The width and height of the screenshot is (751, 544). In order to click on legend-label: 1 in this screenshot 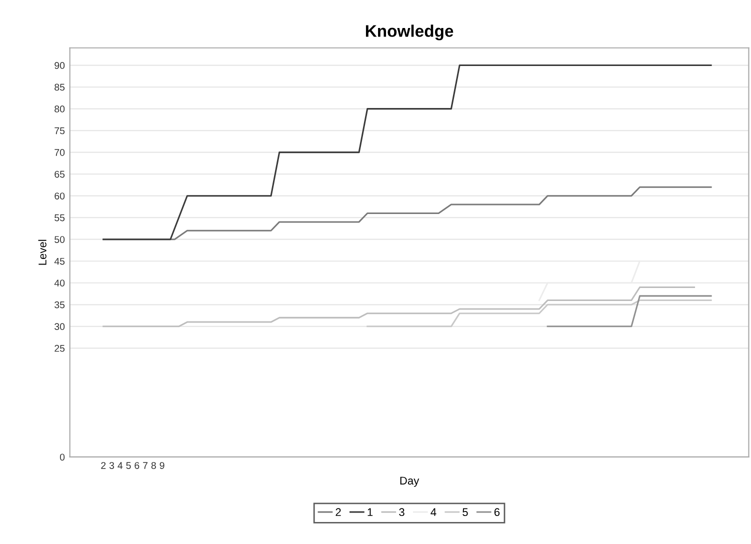, I will do `click(370, 512)`.